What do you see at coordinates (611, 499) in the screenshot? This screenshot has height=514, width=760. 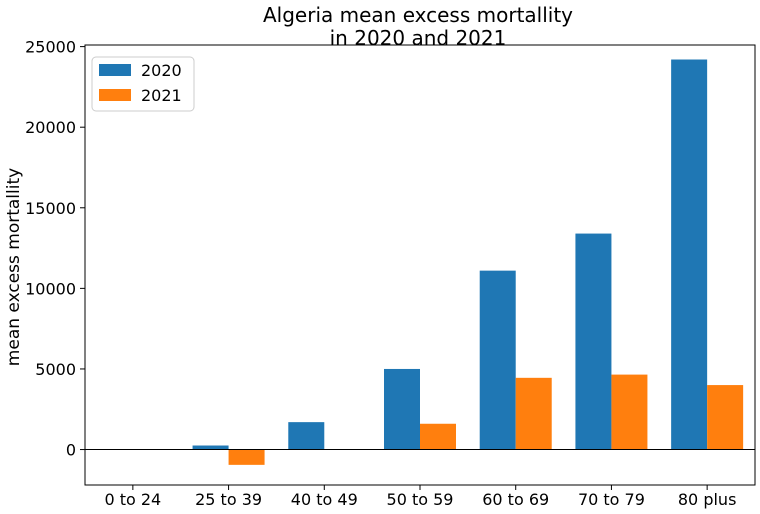 I see `x-tick-label: 70 to 79` at bounding box center [611, 499].